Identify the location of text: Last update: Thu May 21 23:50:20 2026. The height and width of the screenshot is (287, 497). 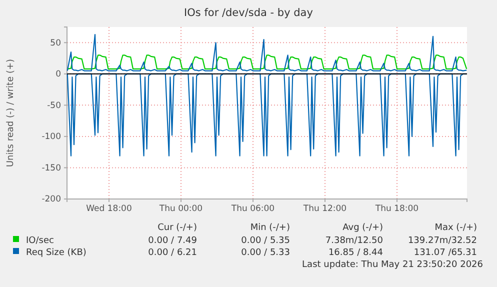
(393, 265).